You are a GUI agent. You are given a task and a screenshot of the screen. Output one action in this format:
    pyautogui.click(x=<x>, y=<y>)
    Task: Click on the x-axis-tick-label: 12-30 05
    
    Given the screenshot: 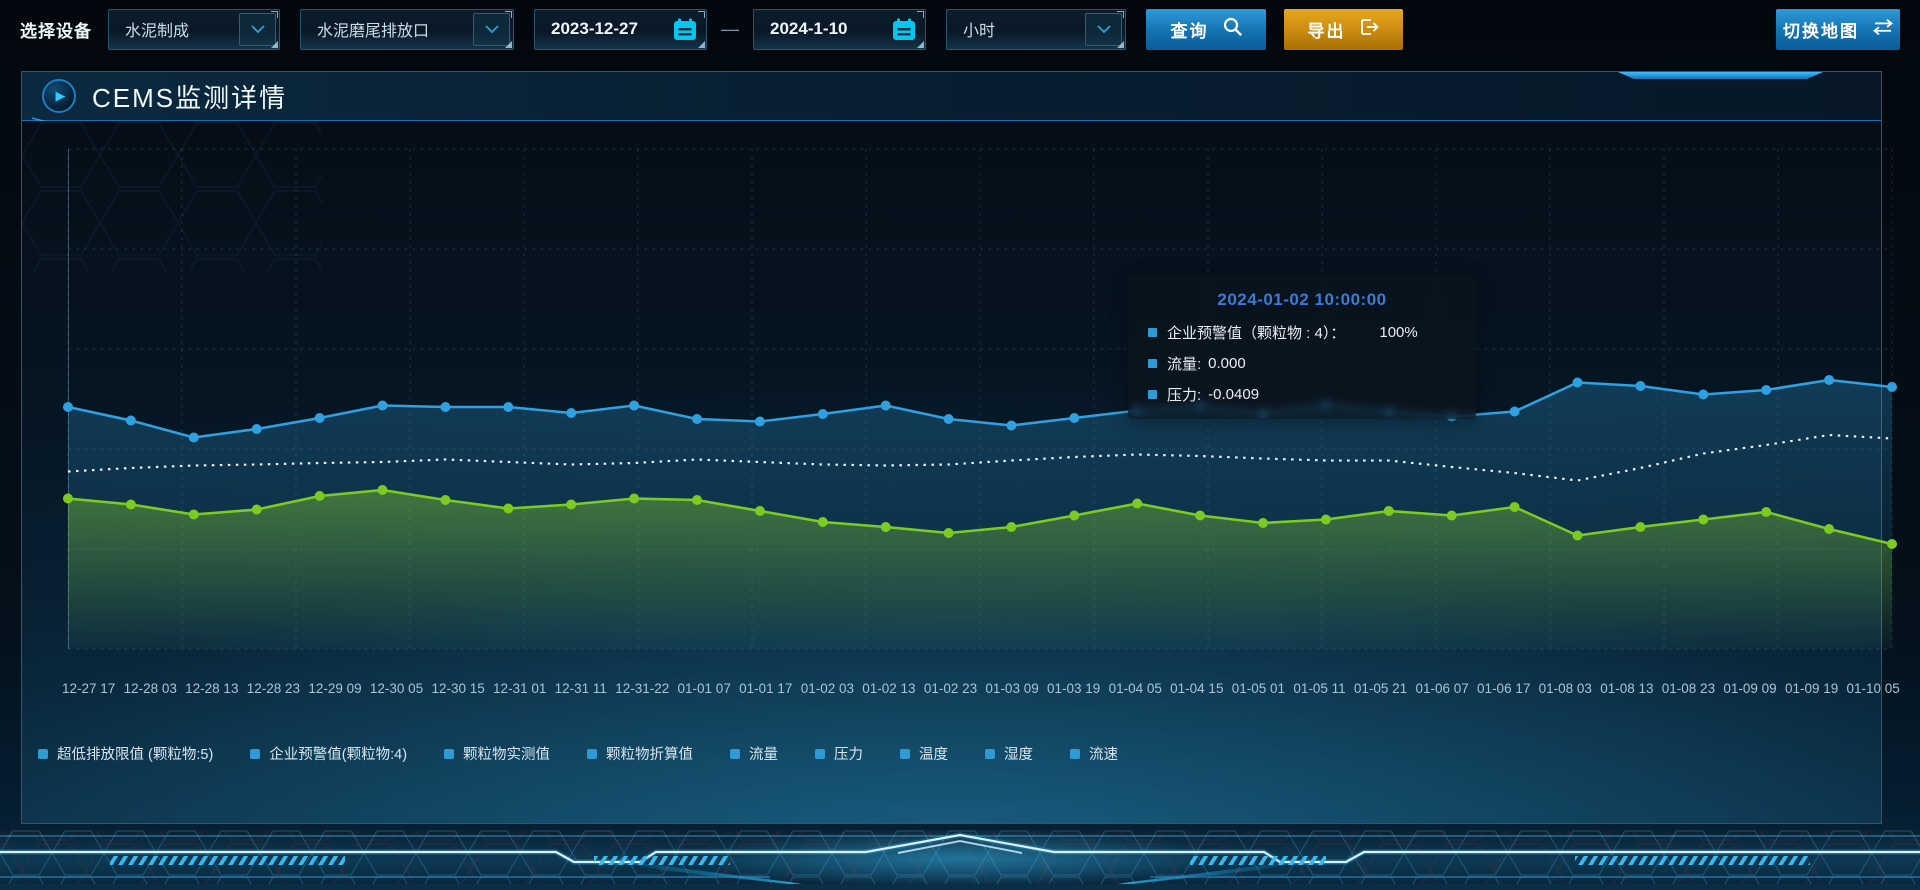 What is the action you would take?
    pyautogui.click(x=396, y=688)
    